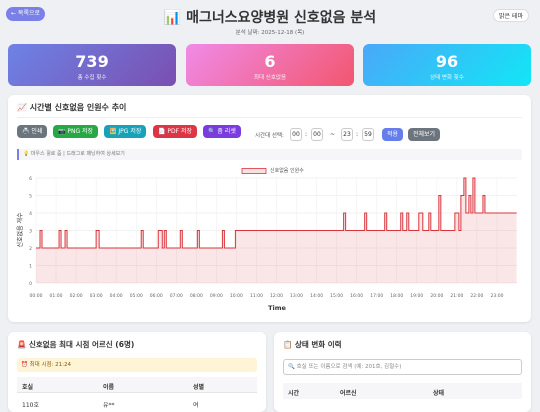  I want to click on max-panel, so click(137, 372).